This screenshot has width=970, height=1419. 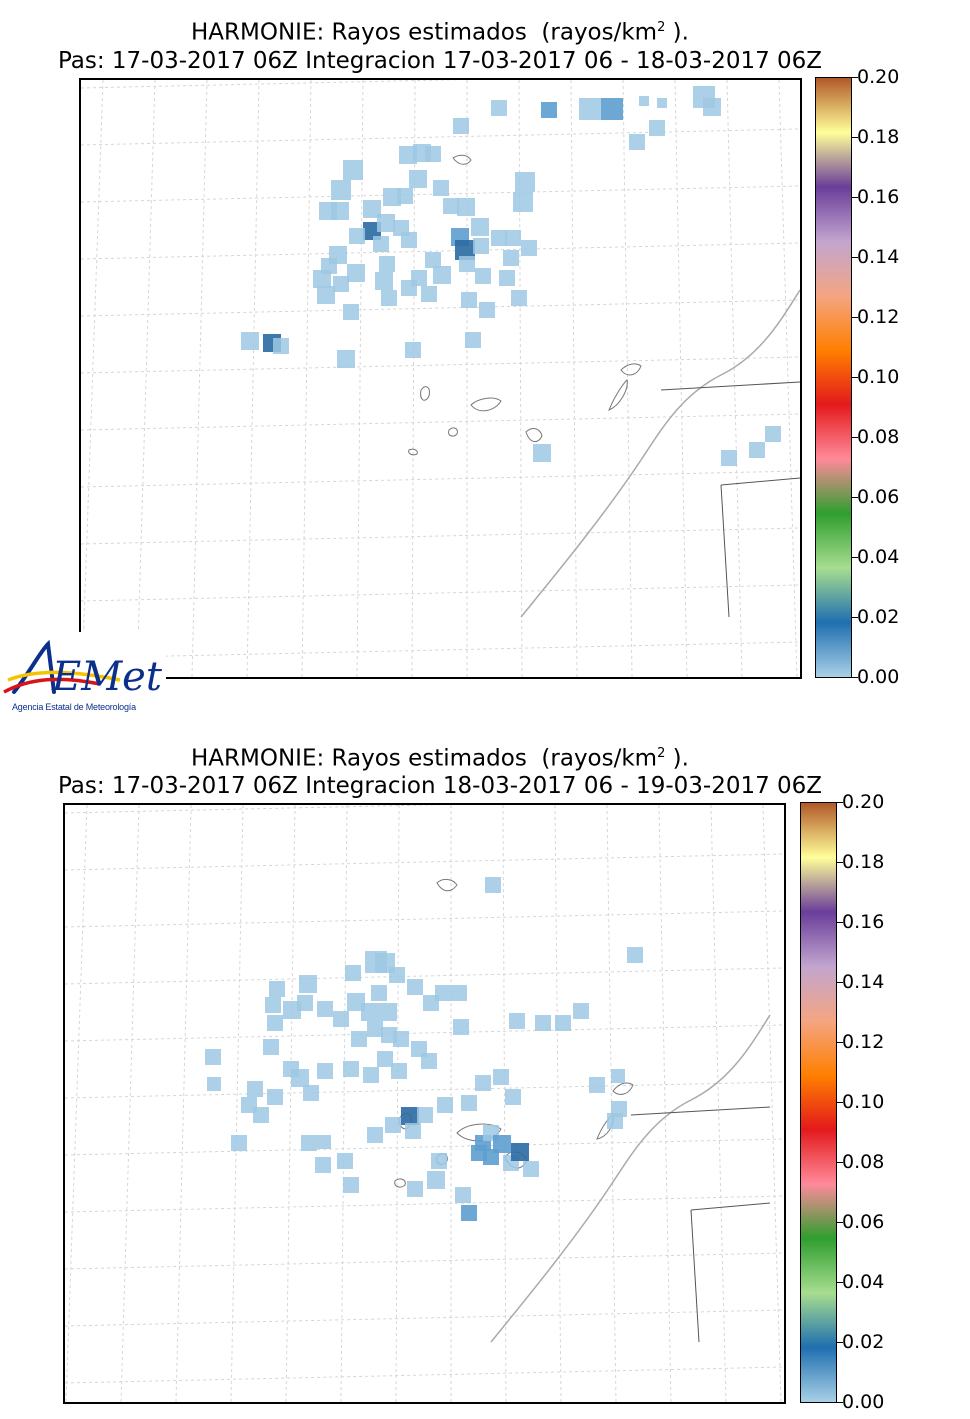 I want to click on colorbar-tick-label: 0.00, so click(x=863, y=1402).